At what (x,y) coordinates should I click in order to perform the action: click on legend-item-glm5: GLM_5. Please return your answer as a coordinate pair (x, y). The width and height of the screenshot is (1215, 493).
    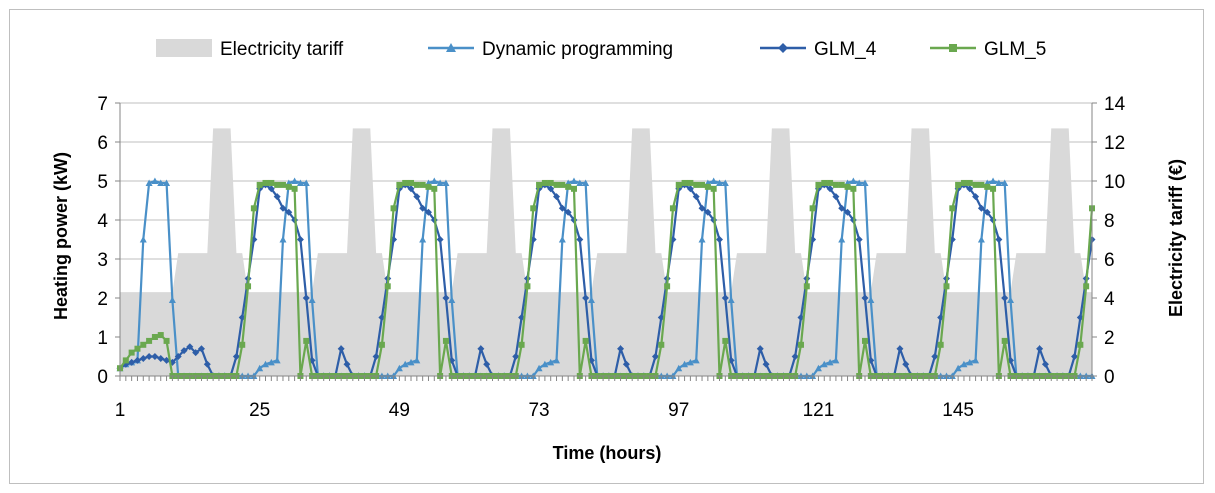
    Looking at the image, I should click on (988, 49).